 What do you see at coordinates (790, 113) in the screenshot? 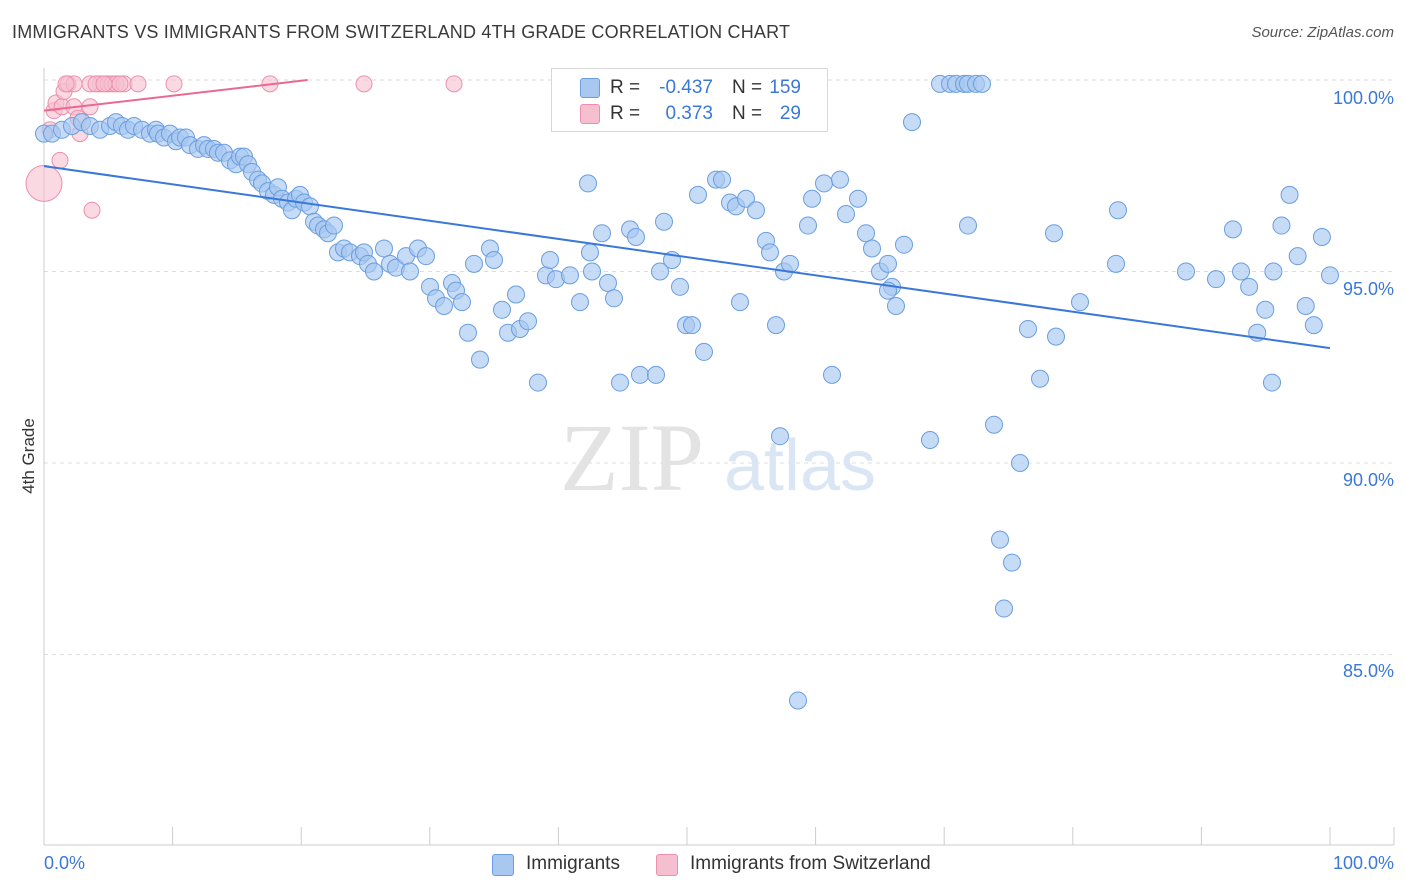
I see `legend-n-value: 29` at bounding box center [790, 113].